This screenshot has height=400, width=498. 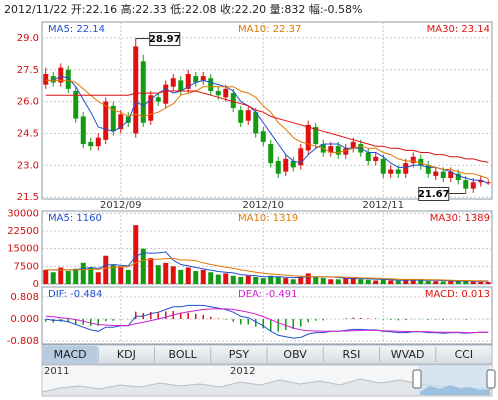 What do you see at coordinates (263, 205) in the screenshot?
I see `x-tick-label: 2012/10` at bounding box center [263, 205].